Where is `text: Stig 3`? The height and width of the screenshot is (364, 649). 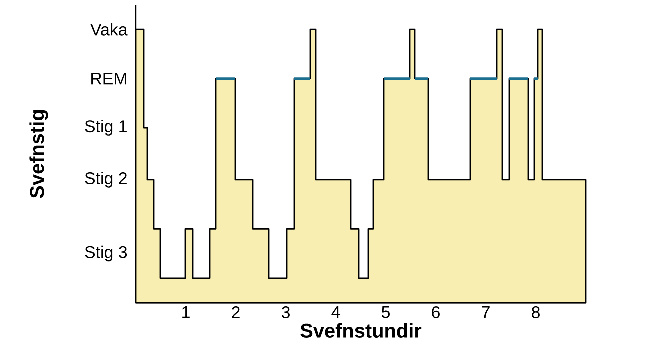
text: Stig 3 is located at coordinates (106, 254).